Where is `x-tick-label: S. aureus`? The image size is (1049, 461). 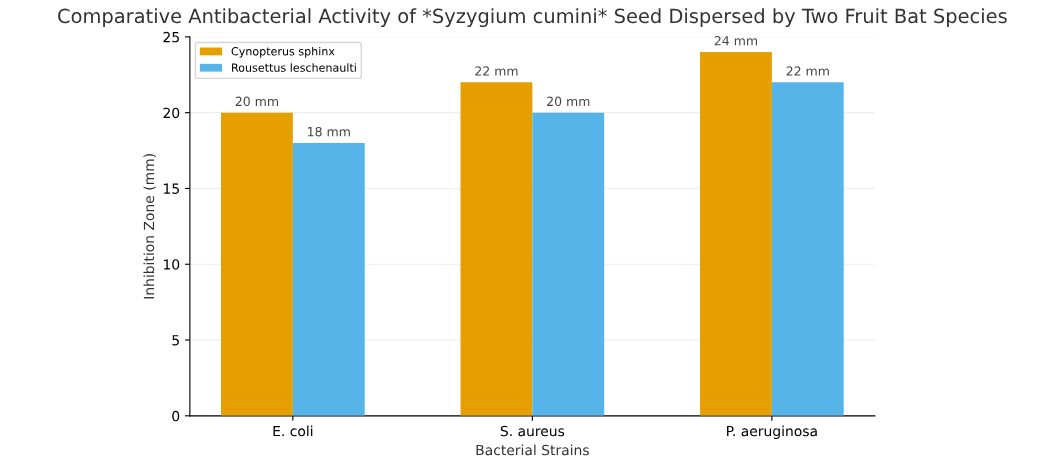 x-tick-label: S. aureus is located at coordinates (532, 431).